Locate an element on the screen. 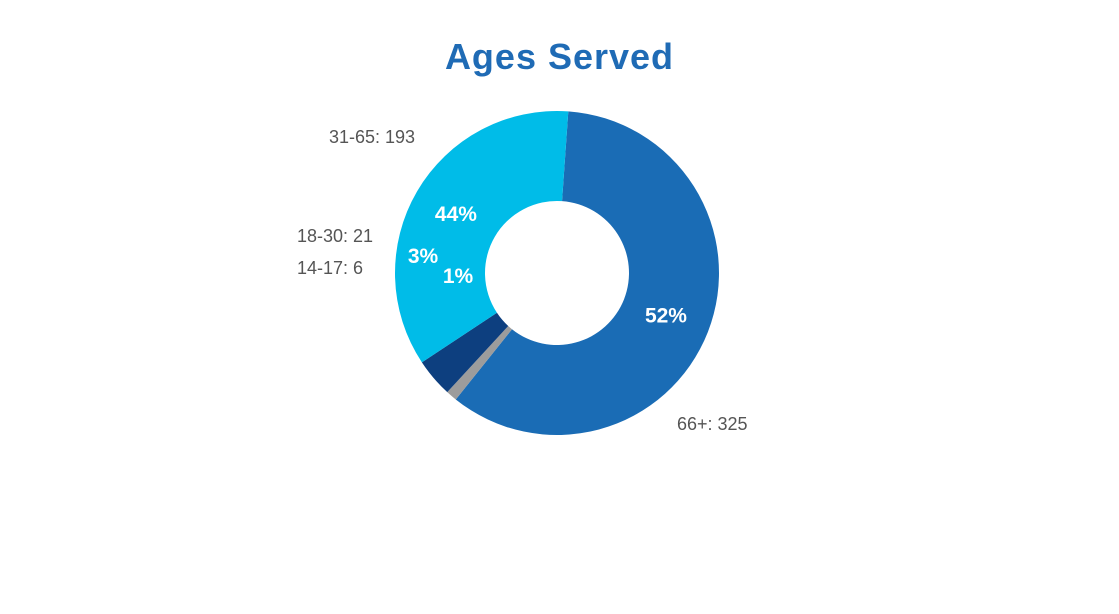  pct-label-31-65: 44% is located at coordinates (456, 214).